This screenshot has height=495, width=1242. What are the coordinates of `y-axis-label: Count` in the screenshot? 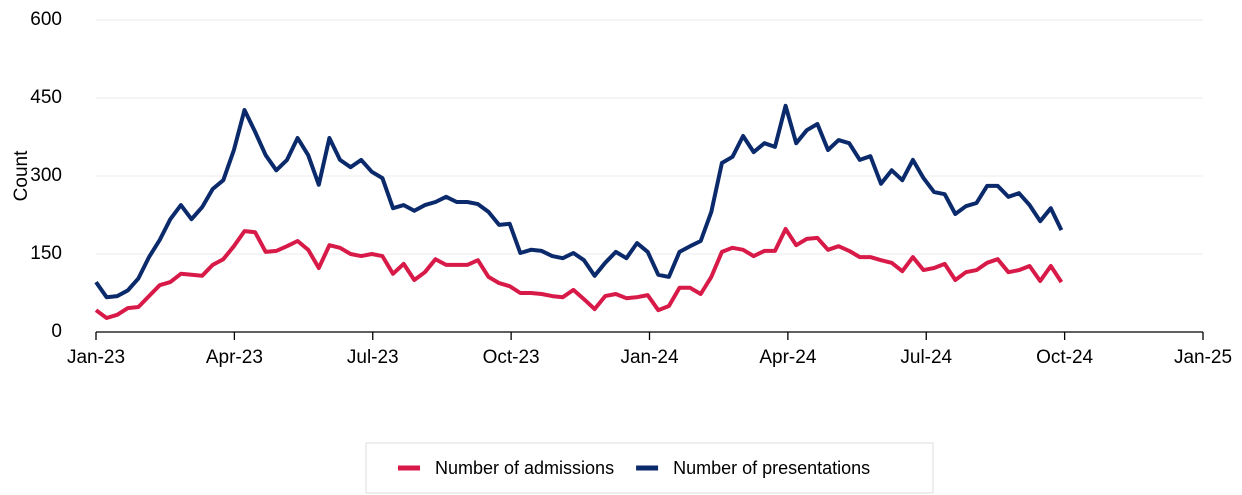 It's located at (21, 175).